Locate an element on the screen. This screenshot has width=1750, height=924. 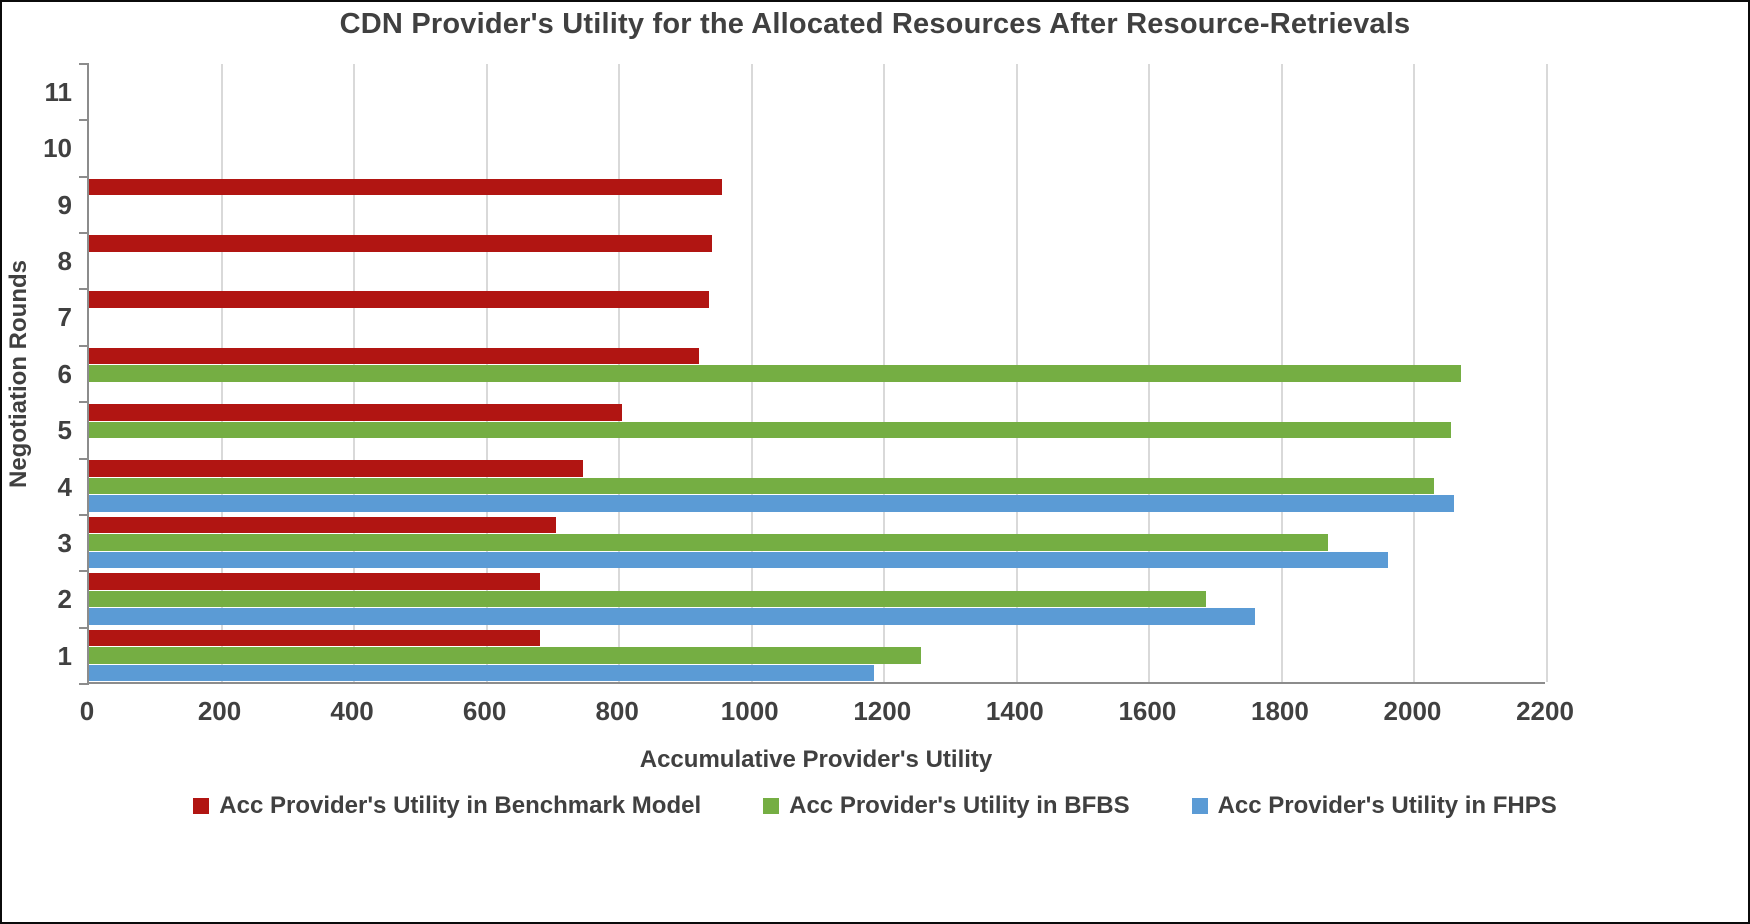
legend-label-bfbs: Acc Provider's Utility in BFBS is located at coordinates (959, 805).